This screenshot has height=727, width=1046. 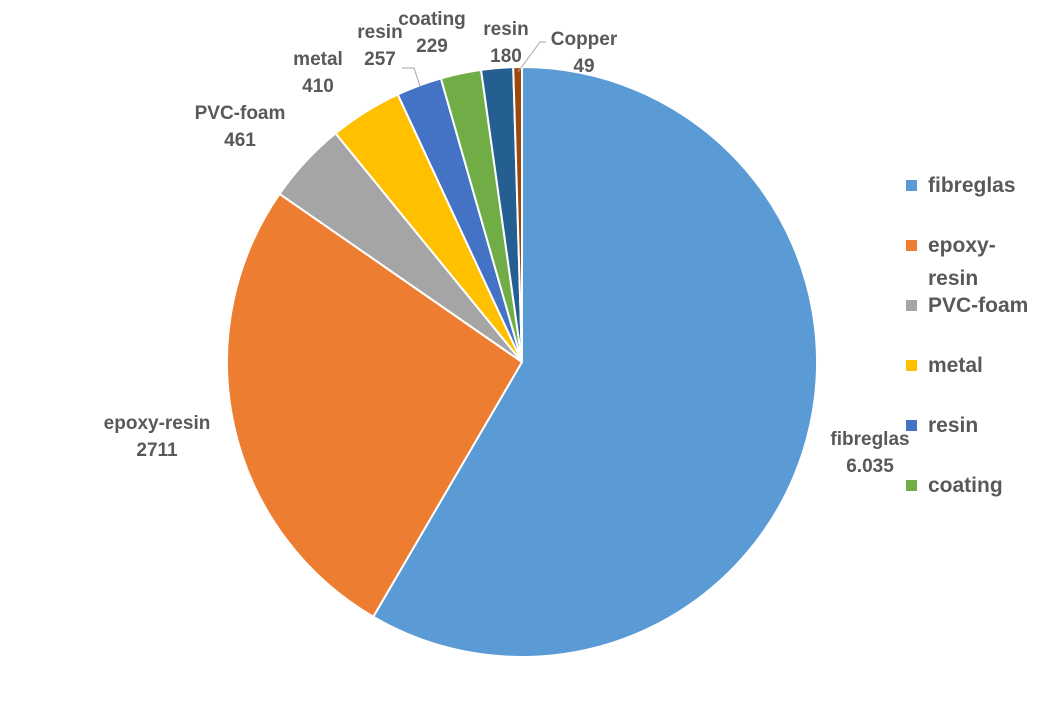 I want to click on legend-label: resin, so click(x=953, y=425).